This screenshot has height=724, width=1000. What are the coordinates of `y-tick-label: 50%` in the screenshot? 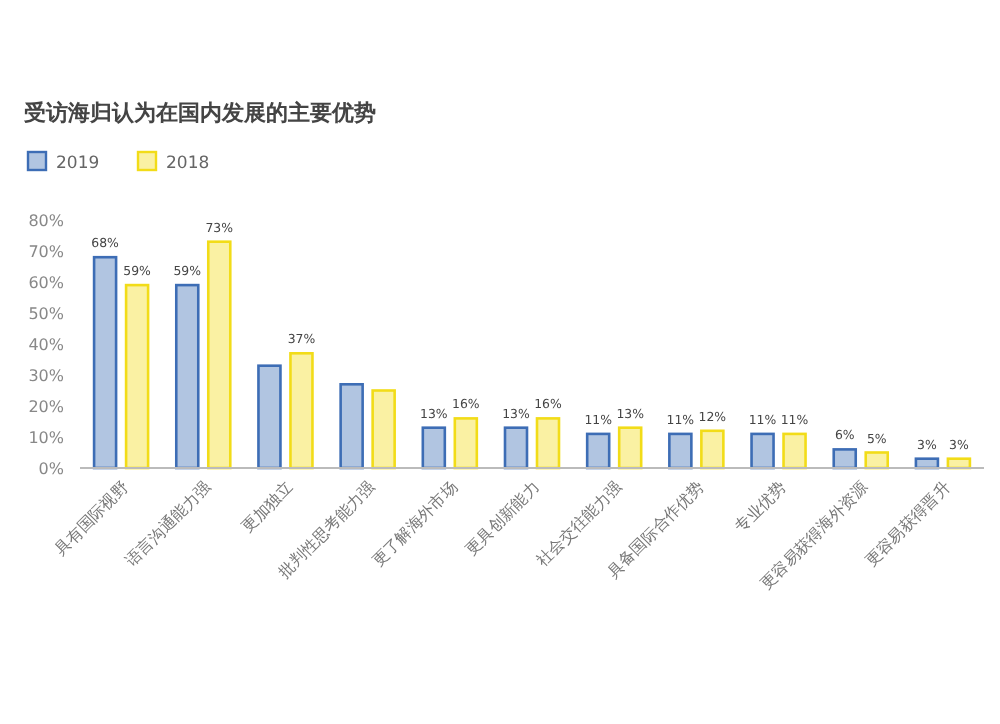 It's located at (46, 314).